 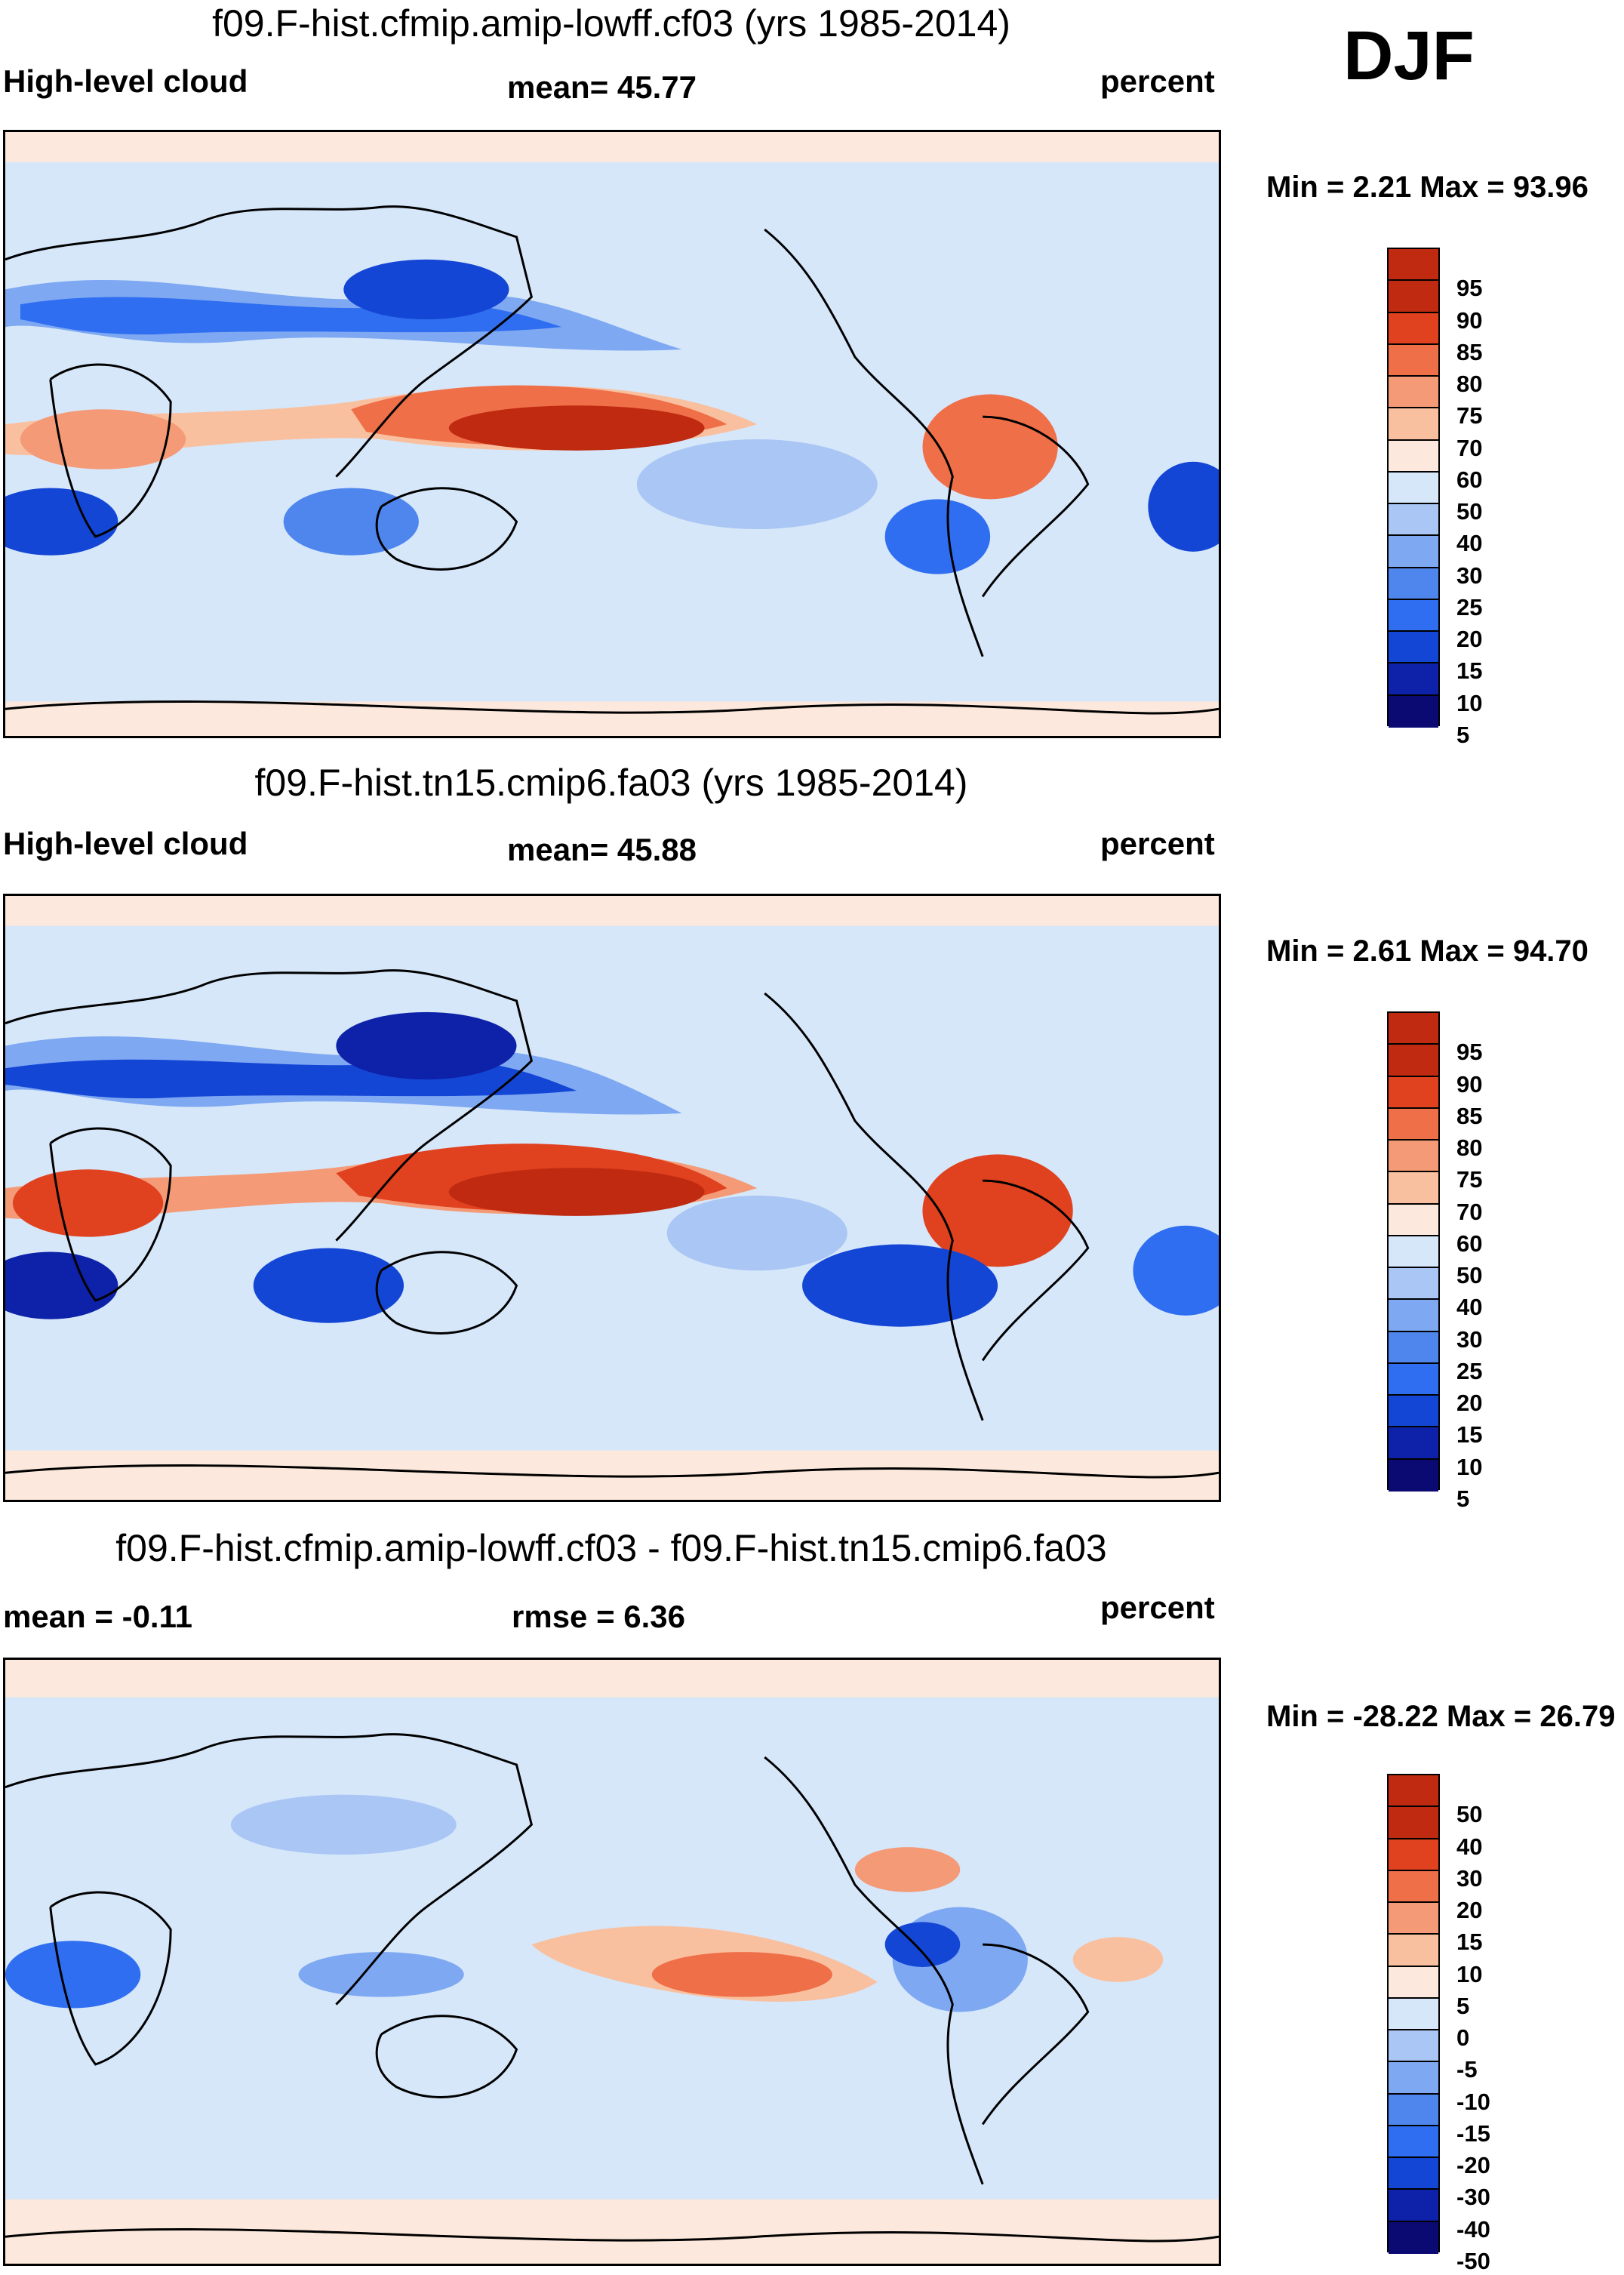 I want to click on colorbar-tick-label: -15, so click(x=1473, y=2133).